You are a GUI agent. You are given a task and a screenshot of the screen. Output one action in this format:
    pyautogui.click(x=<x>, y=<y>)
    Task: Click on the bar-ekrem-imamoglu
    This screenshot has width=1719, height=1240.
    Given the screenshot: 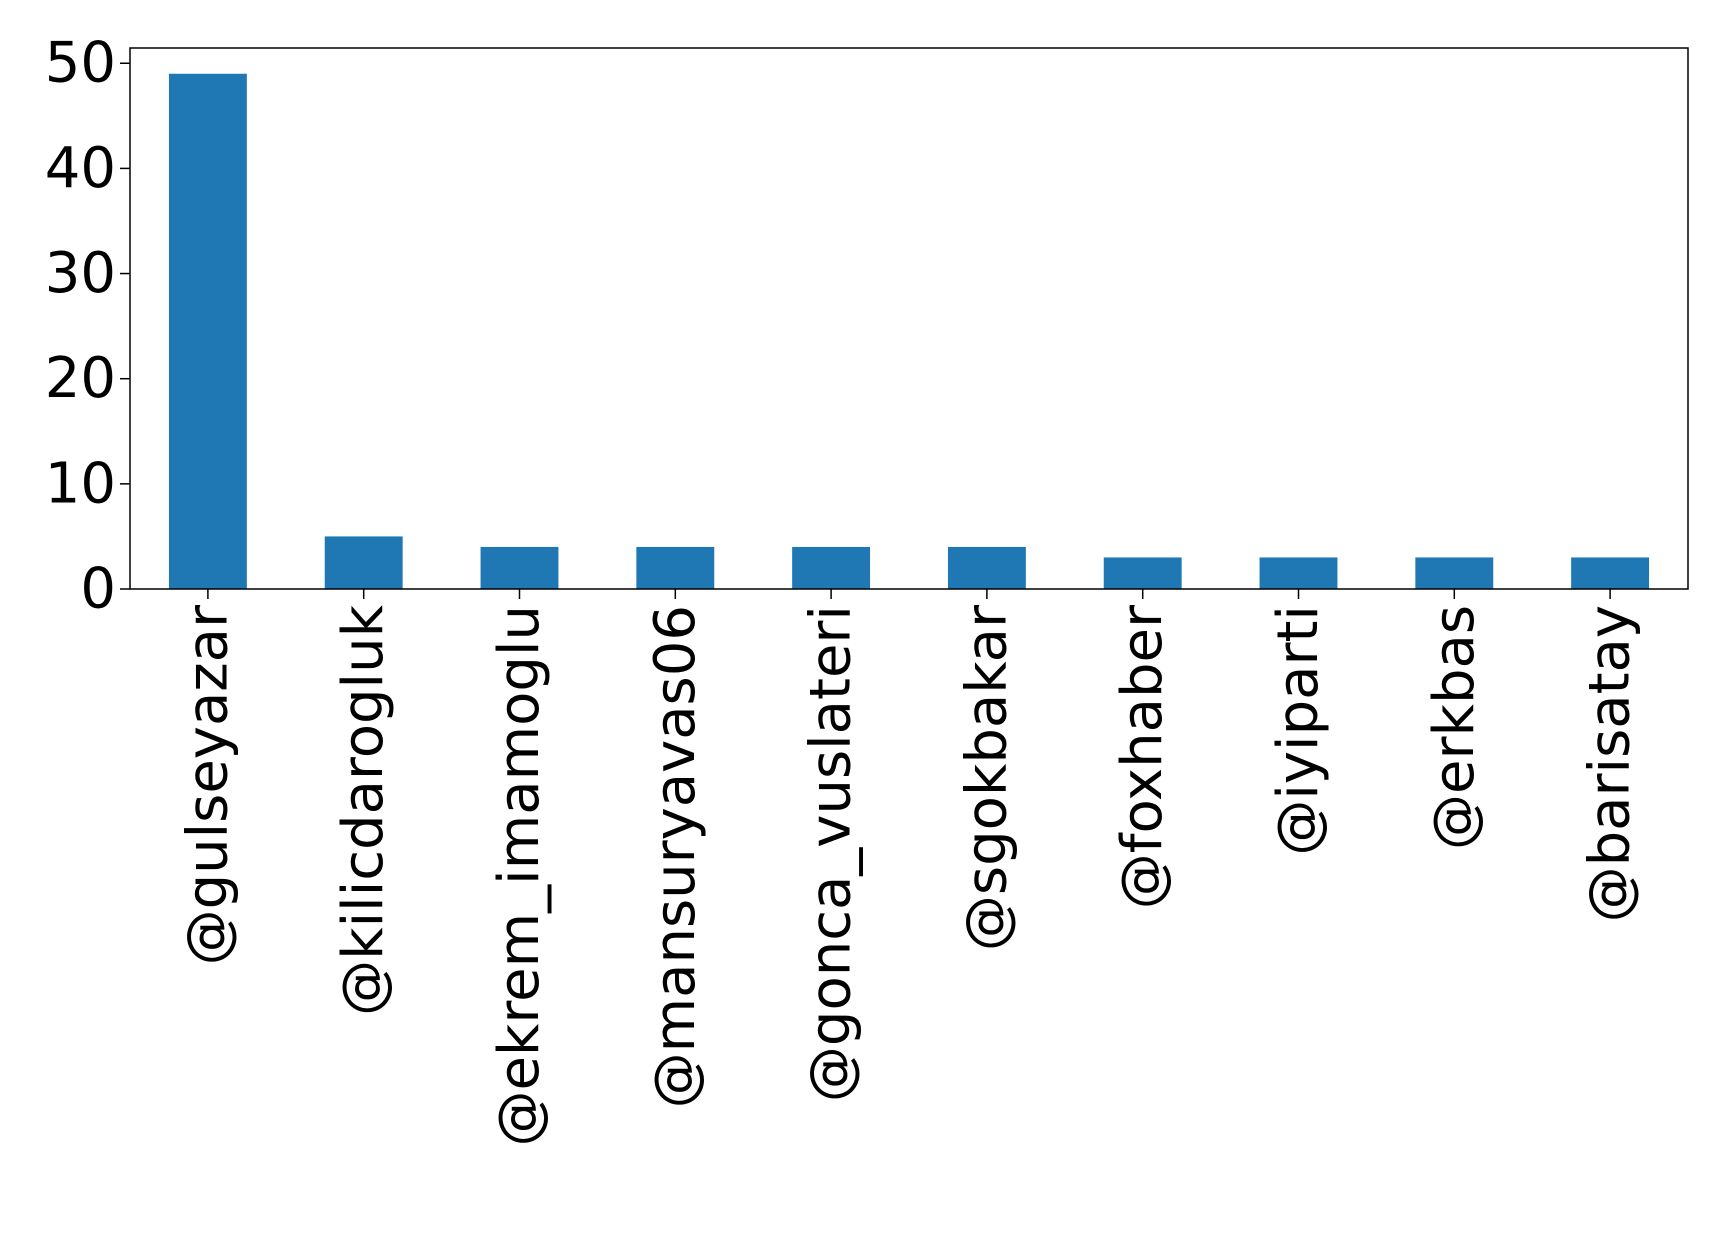 What is the action you would take?
    pyautogui.click(x=519, y=567)
    